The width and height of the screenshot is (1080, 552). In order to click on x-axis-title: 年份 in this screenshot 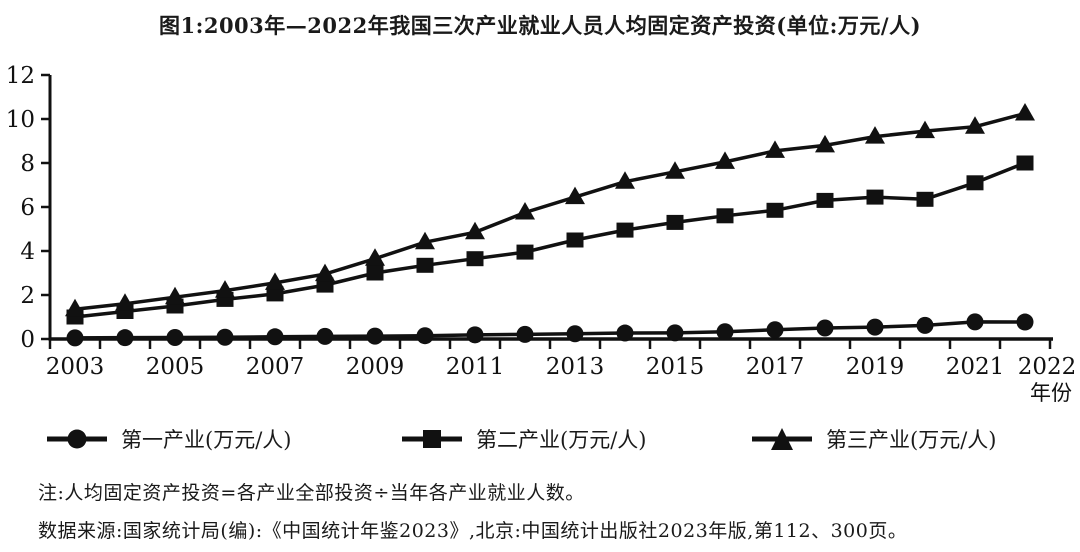, I will do `click(1051, 393)`.